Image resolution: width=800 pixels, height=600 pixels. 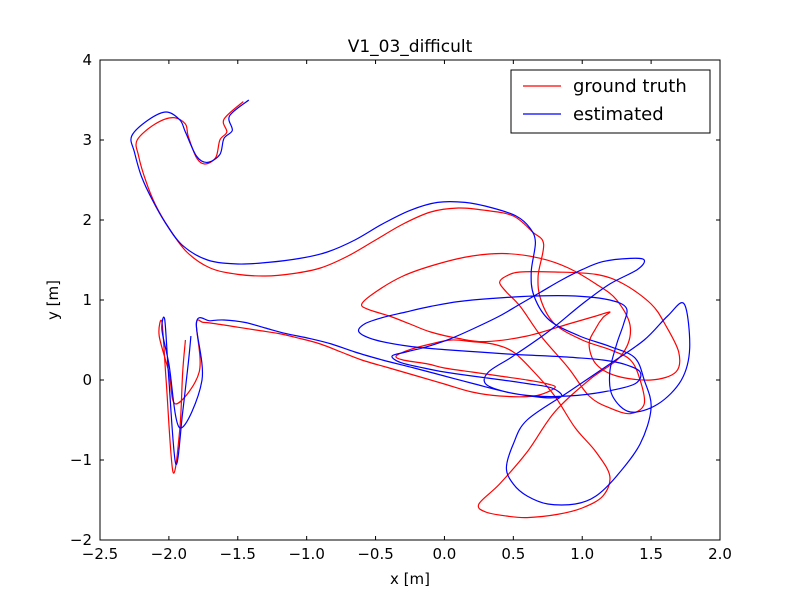 I want to click on x-tick-label: 1.5, so click(x=651, y=554).